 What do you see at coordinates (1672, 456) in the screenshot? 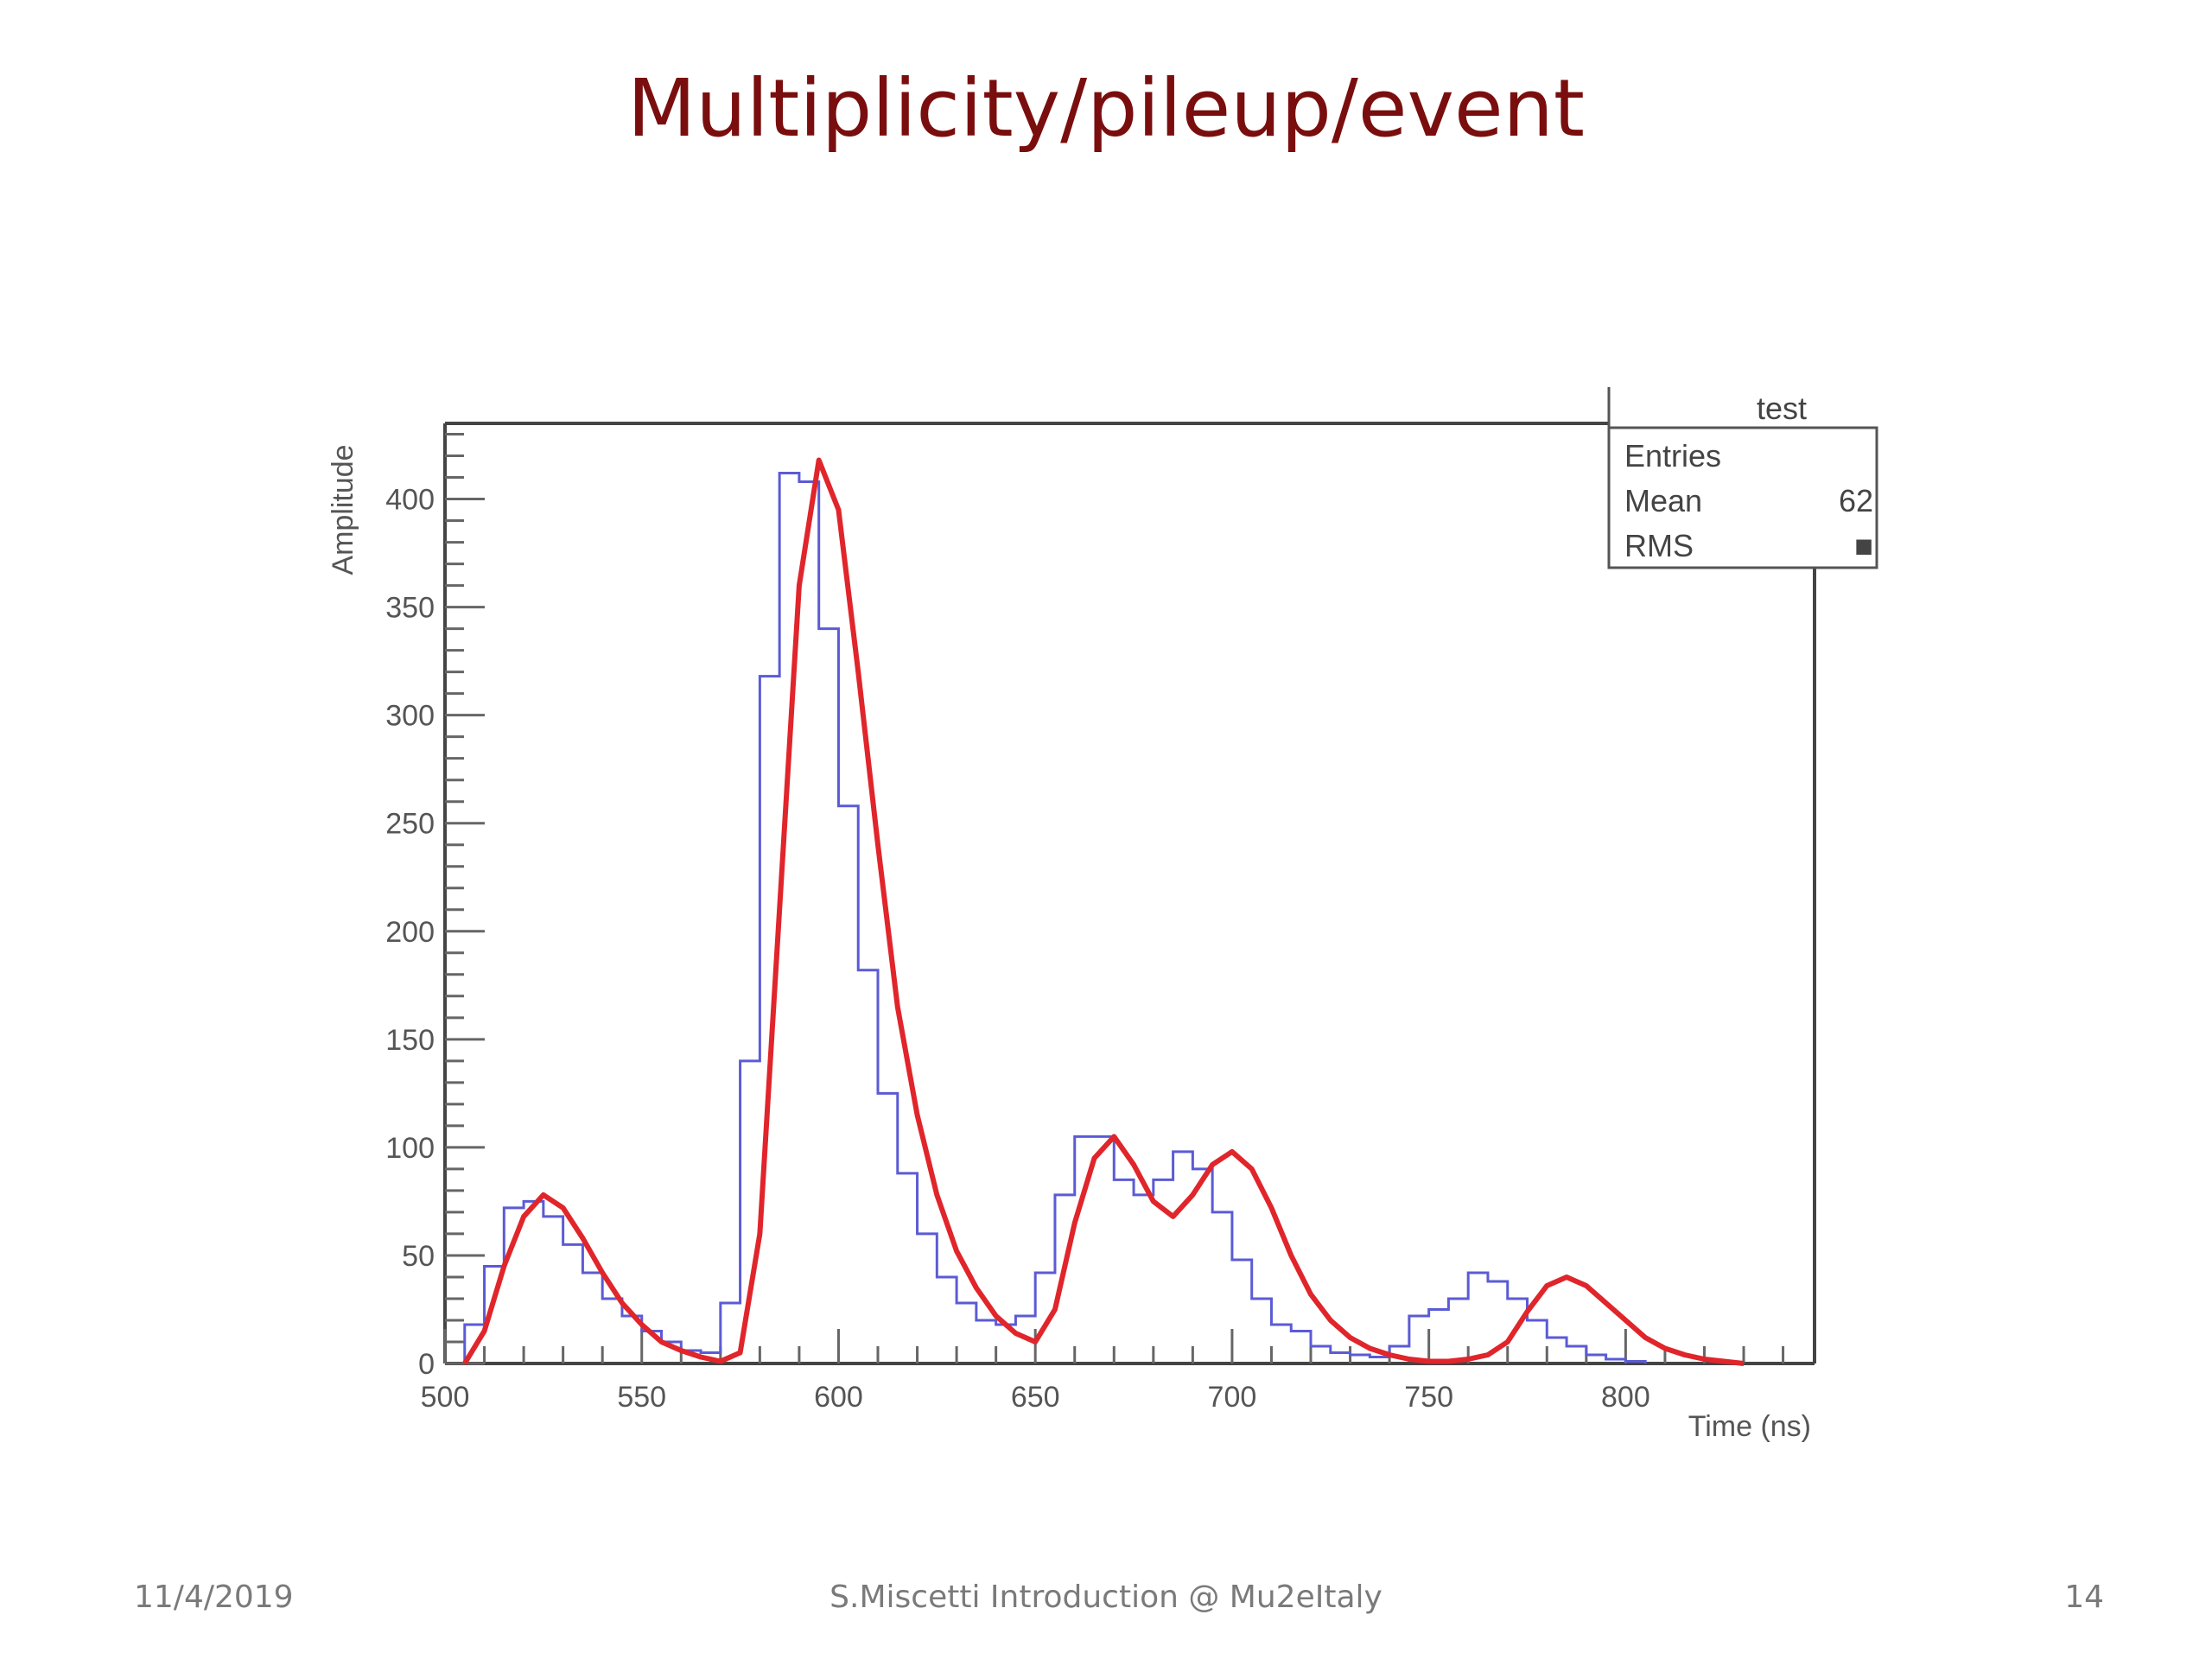
I see `stats-label-entries: Entries` at bounding box center [1672, 456].